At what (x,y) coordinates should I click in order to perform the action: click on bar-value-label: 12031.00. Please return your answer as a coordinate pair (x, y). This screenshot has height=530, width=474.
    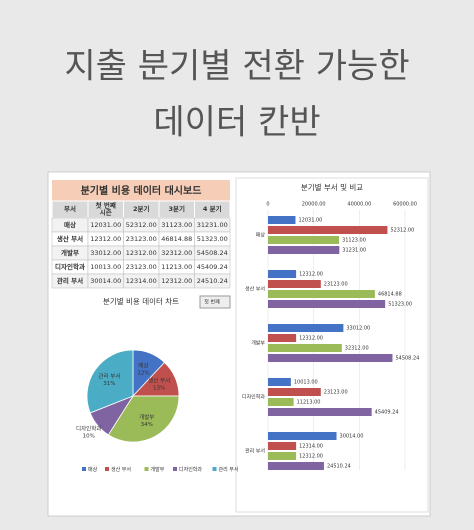
    Looking at the image, I should click on (310, 221).